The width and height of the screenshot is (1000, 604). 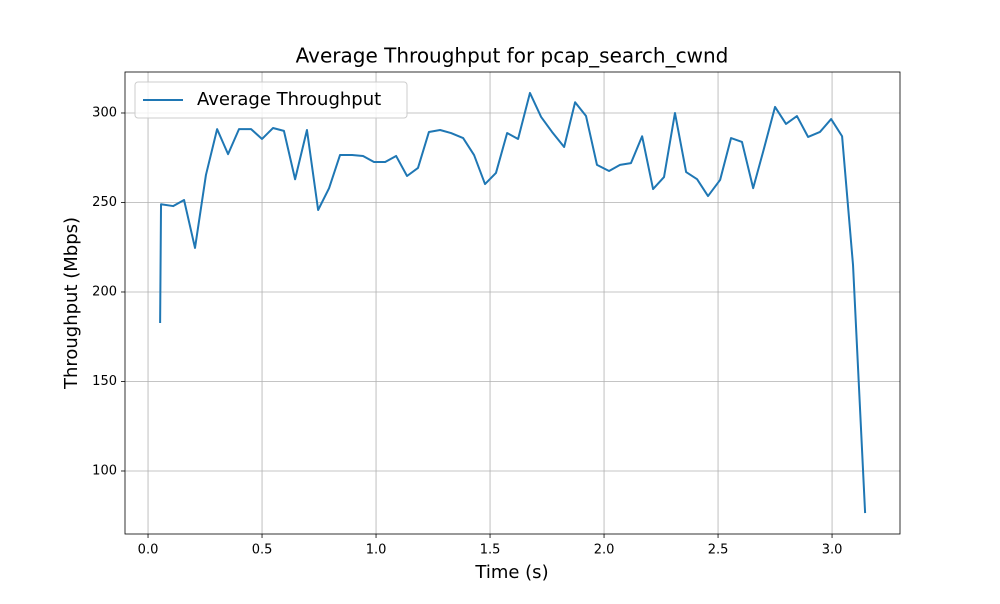 I want to click on x-tick-label: 2.5, so click(x=718, y=550).